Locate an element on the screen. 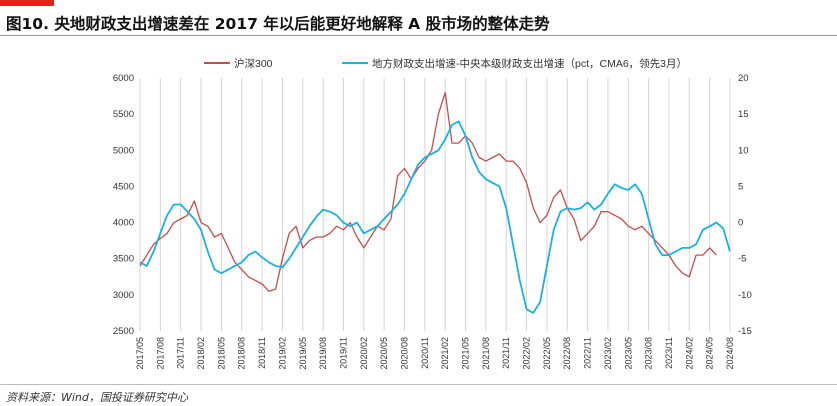  legend-fiscal-spread-label: 地方财政支出增速-中央本级财政支出增速（pct，CMA6，领先3月） is located at coordinates (529, 63).